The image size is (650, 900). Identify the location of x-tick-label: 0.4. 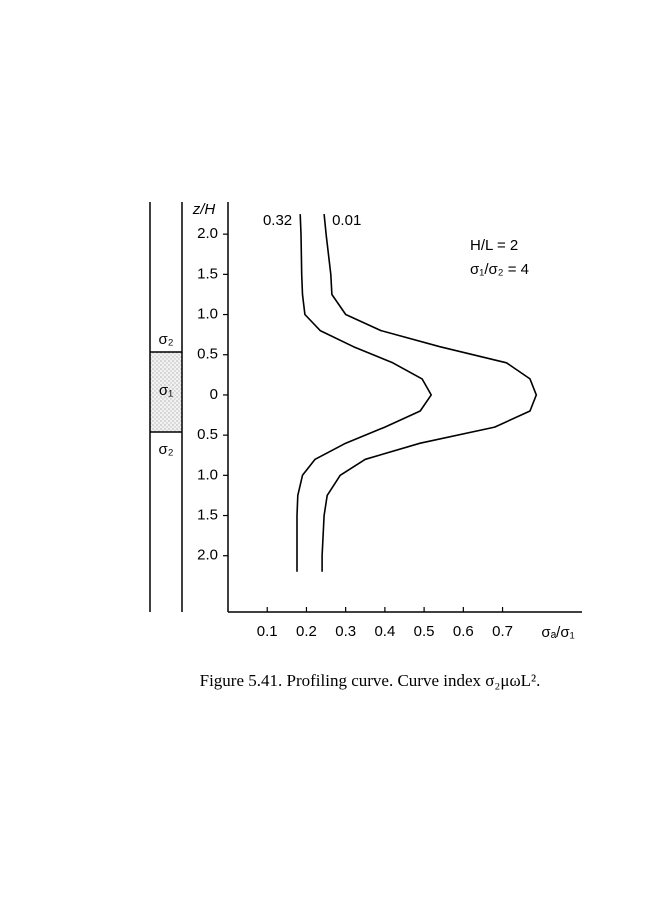
(384, 631).